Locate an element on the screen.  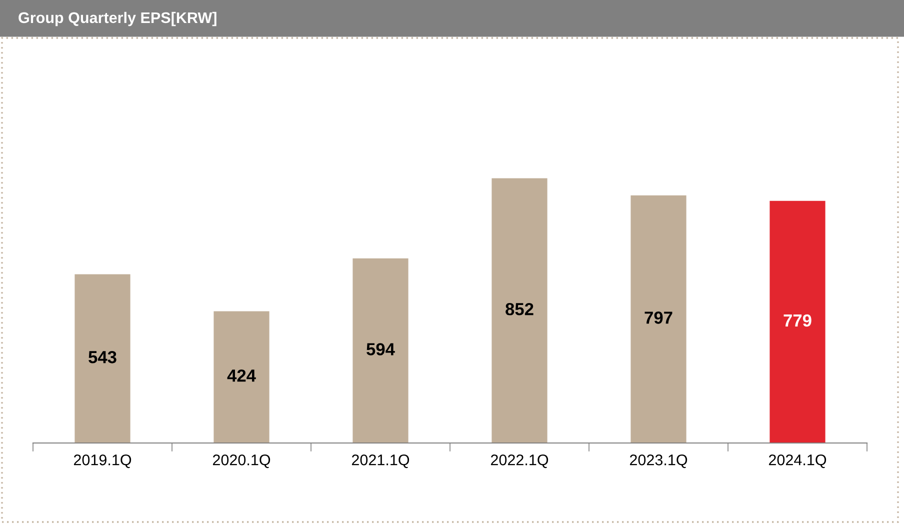
chart-title: Group Quarterly EPS[KRW] is located at coordinates (117, 19).